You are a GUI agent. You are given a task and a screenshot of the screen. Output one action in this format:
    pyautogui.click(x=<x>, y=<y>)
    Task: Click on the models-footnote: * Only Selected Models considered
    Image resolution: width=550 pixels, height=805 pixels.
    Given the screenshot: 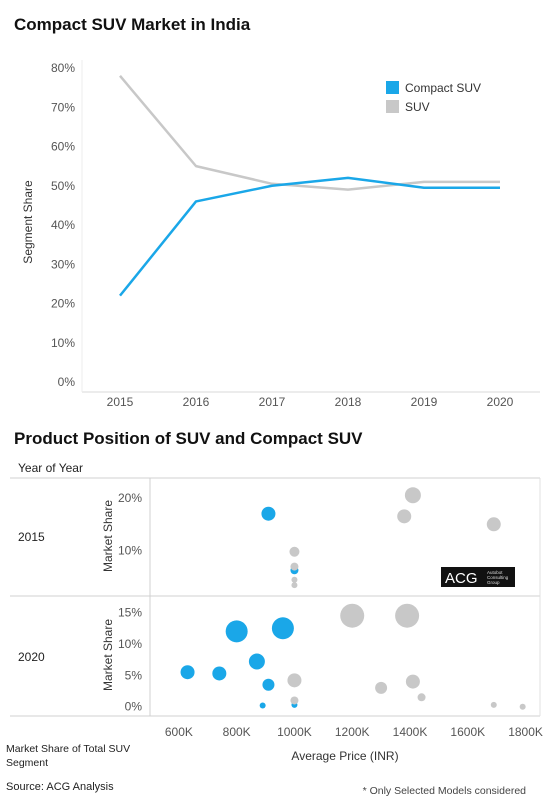 What is the action you would take?
    pyautogui.click(x=445, y=791)
    